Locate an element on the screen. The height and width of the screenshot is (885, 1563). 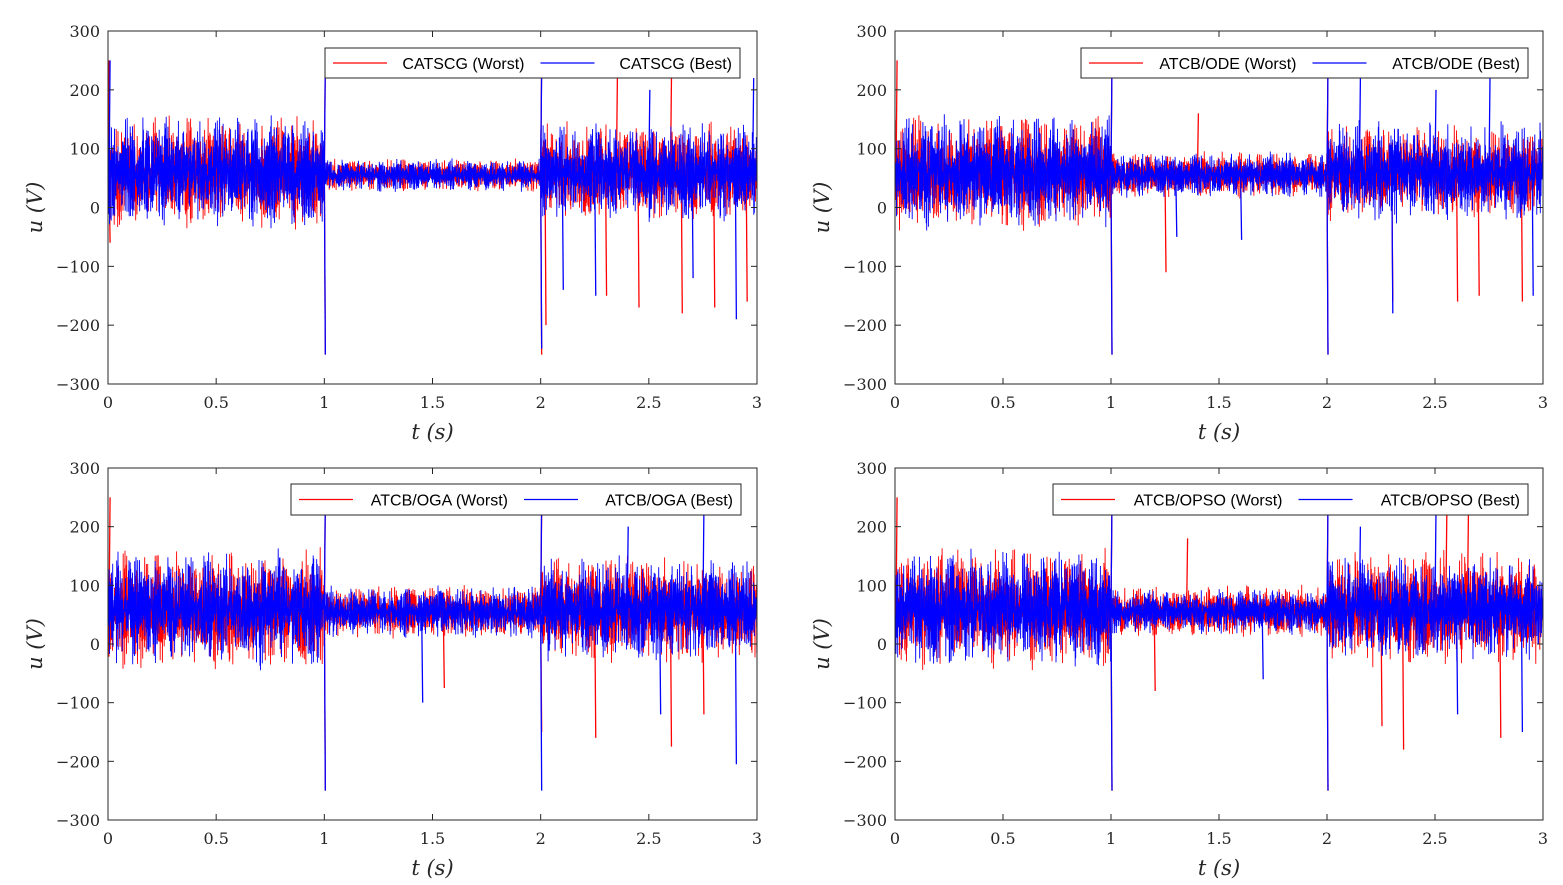
legend: ATCB/ODE (Worst) ATCB/ODE (Best) is located at coordinates (1304, 63).